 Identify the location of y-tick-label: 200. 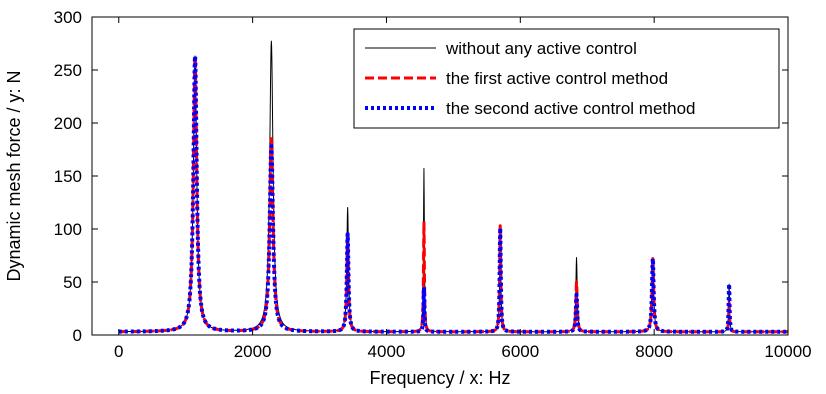
(68, 123).